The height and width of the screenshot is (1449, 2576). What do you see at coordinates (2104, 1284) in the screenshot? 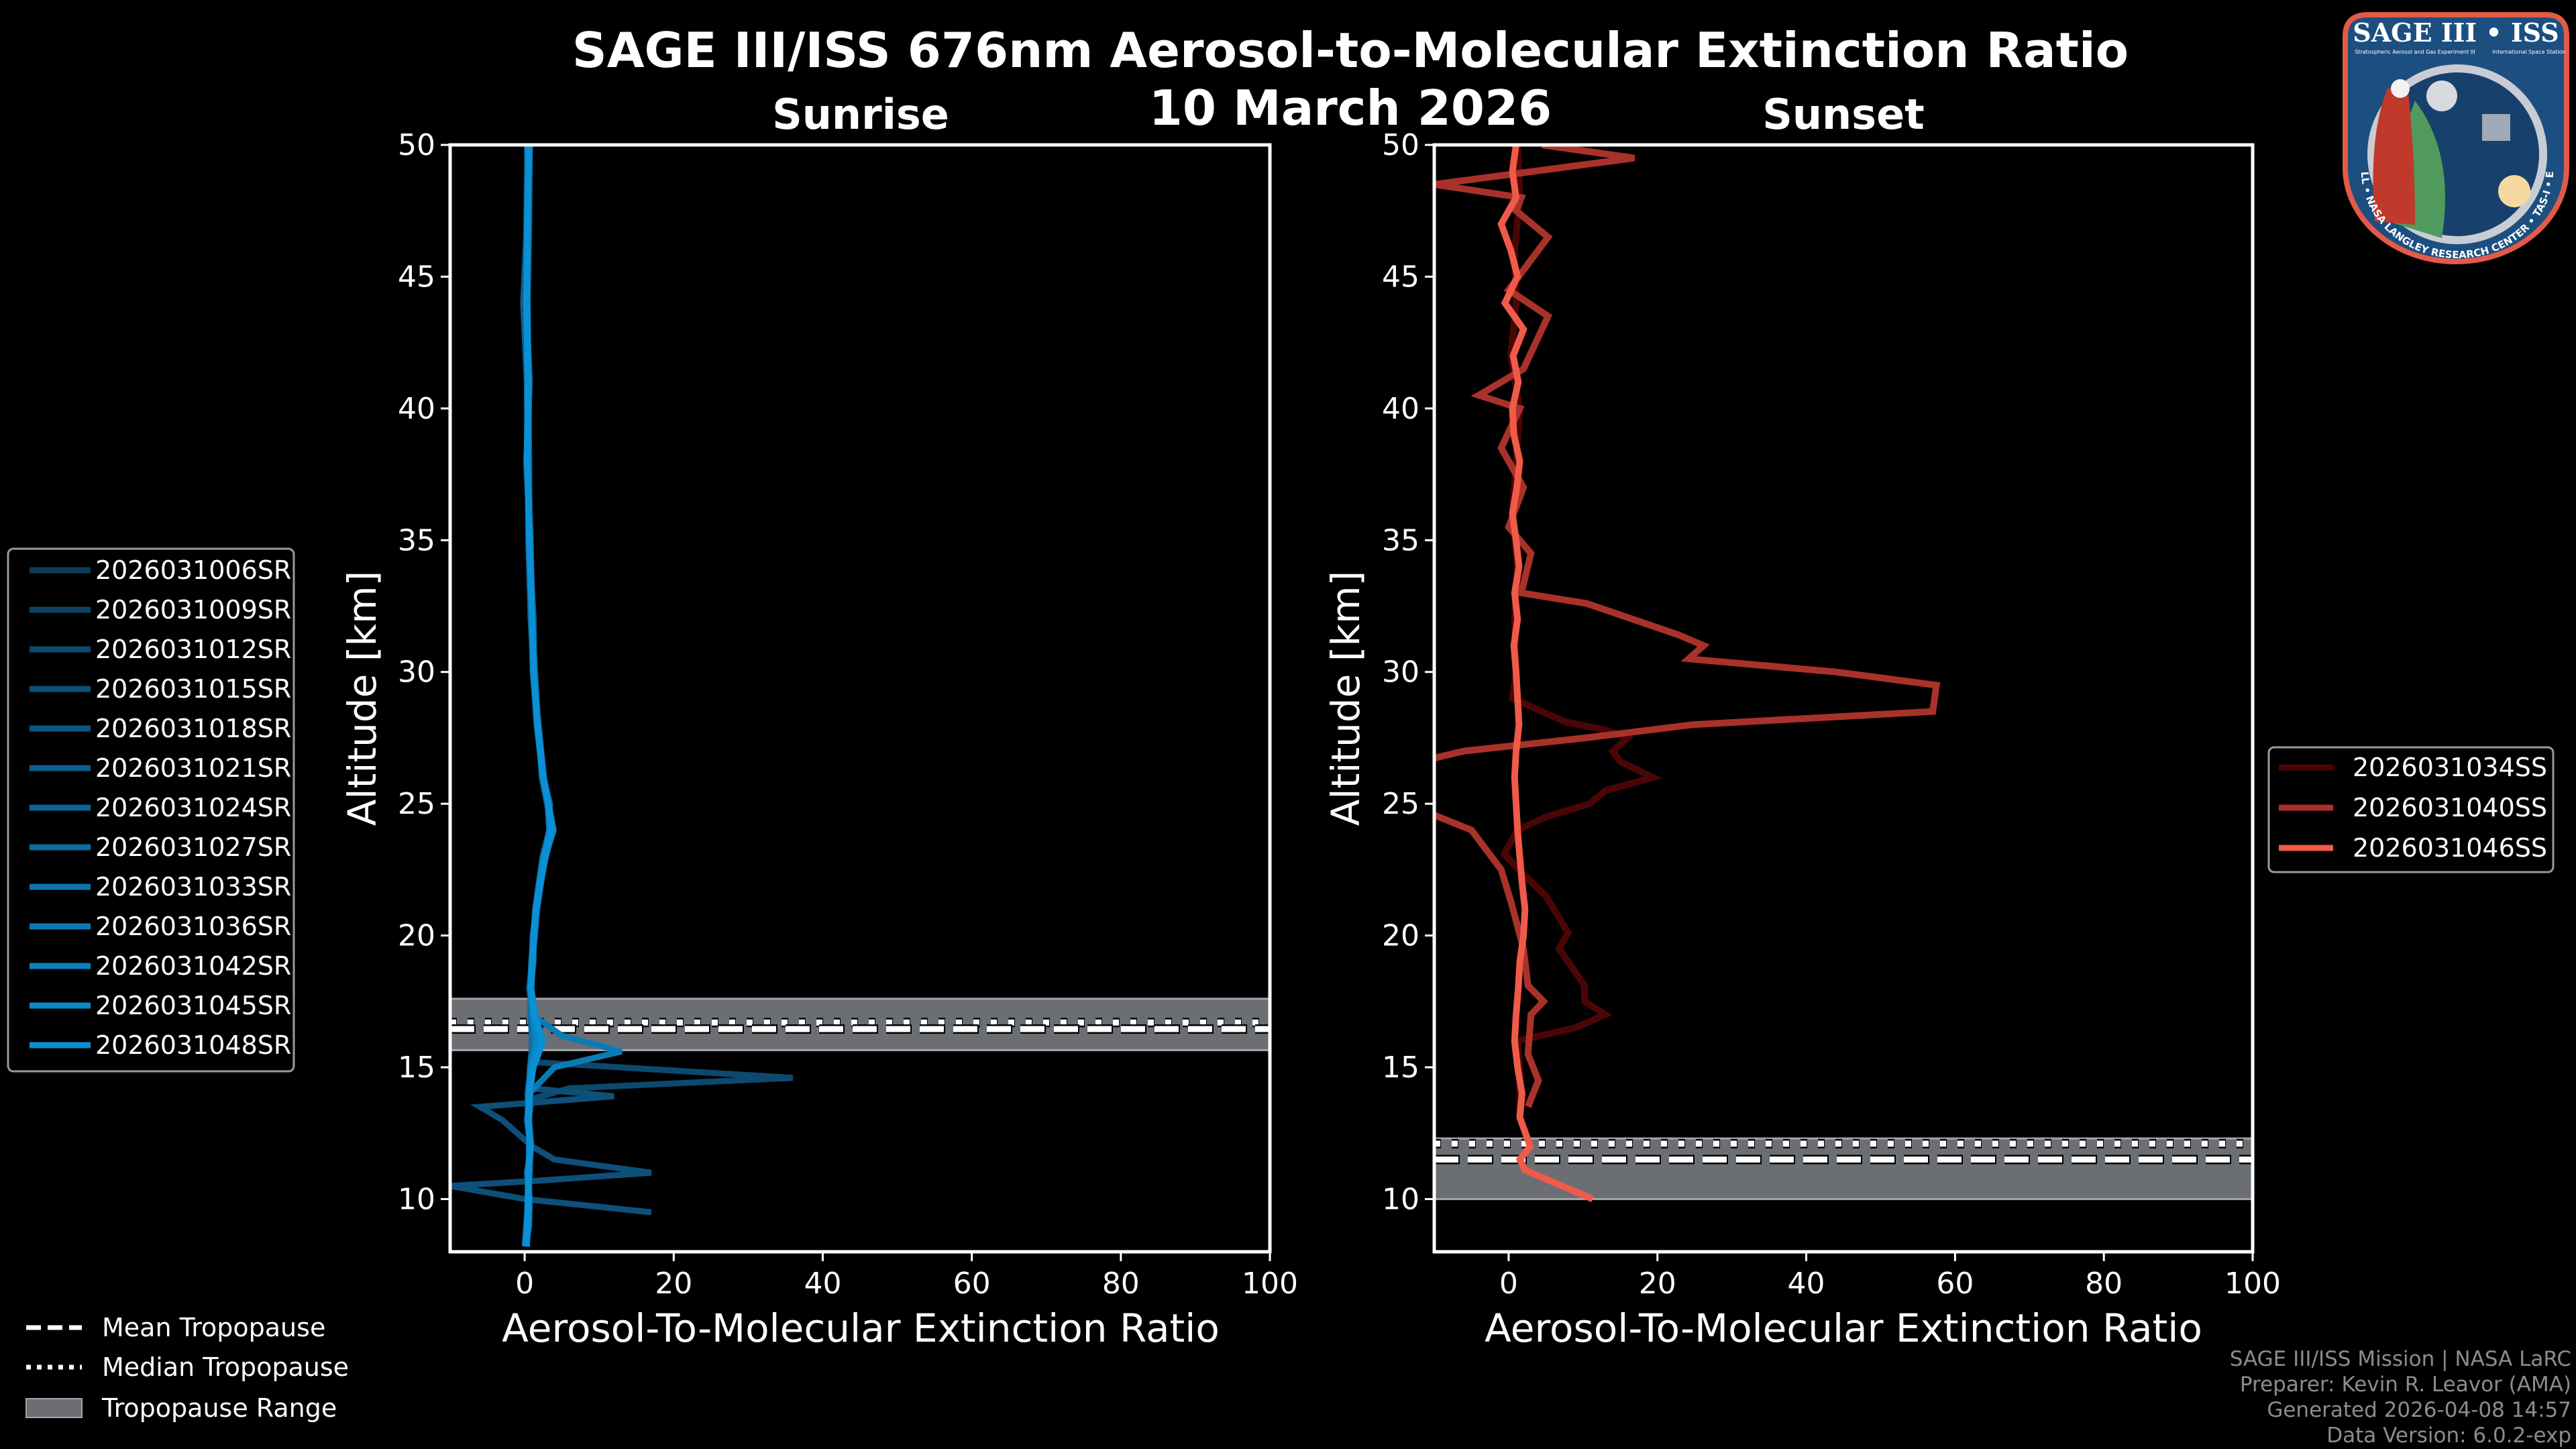
I see `sunset-x-tick-label: 80` at bounding box center [2104, 1284].